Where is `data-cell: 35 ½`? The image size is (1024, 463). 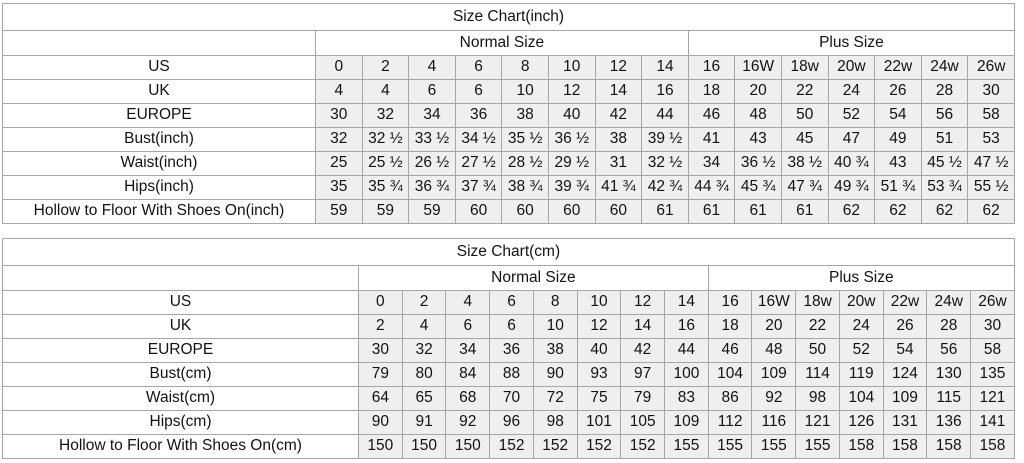
data-cell: 35 ½ is located at coordinates (525, 139).